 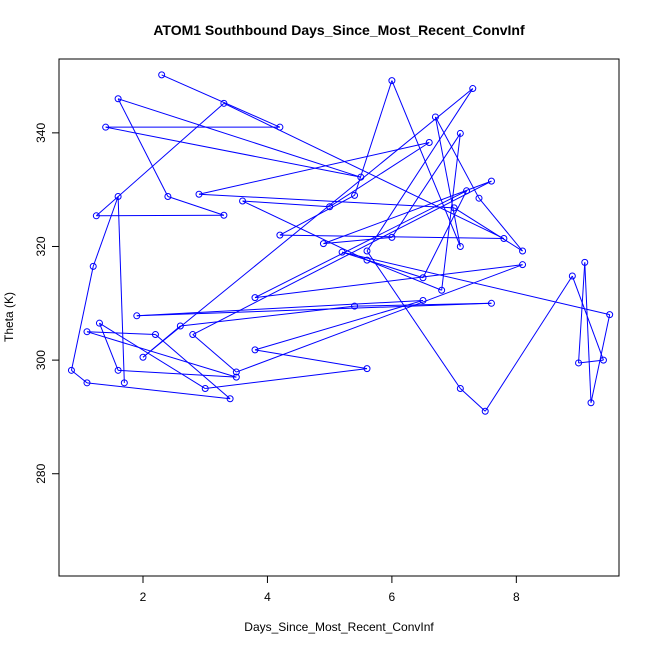 What do you see at coordinates (143, 597) in the screenshot?
I see `x-tick-label-0: 2` at bounding box center [143, 597].